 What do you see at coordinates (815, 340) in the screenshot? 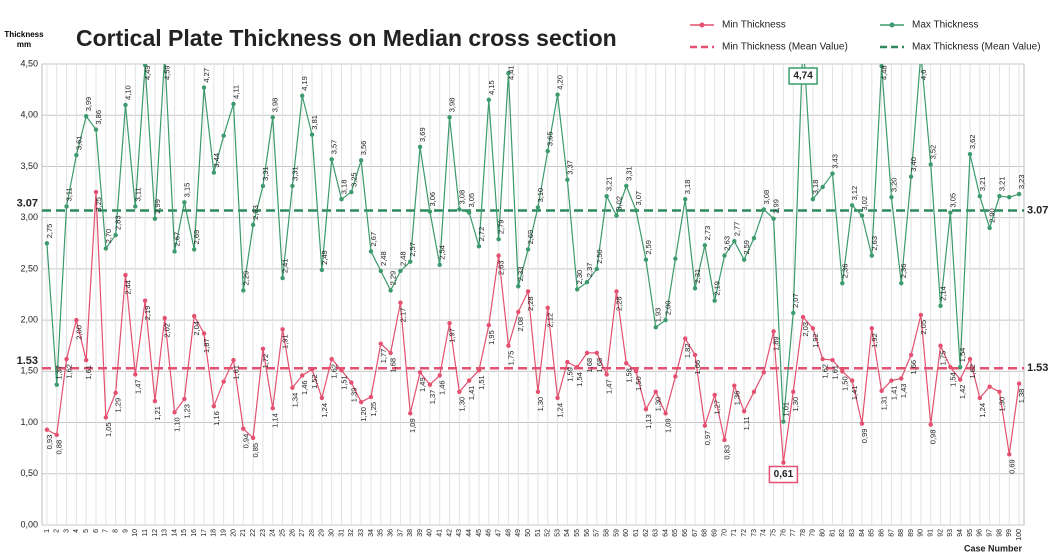
I see `value-label: 1,92` at bounding box center [815, 340].